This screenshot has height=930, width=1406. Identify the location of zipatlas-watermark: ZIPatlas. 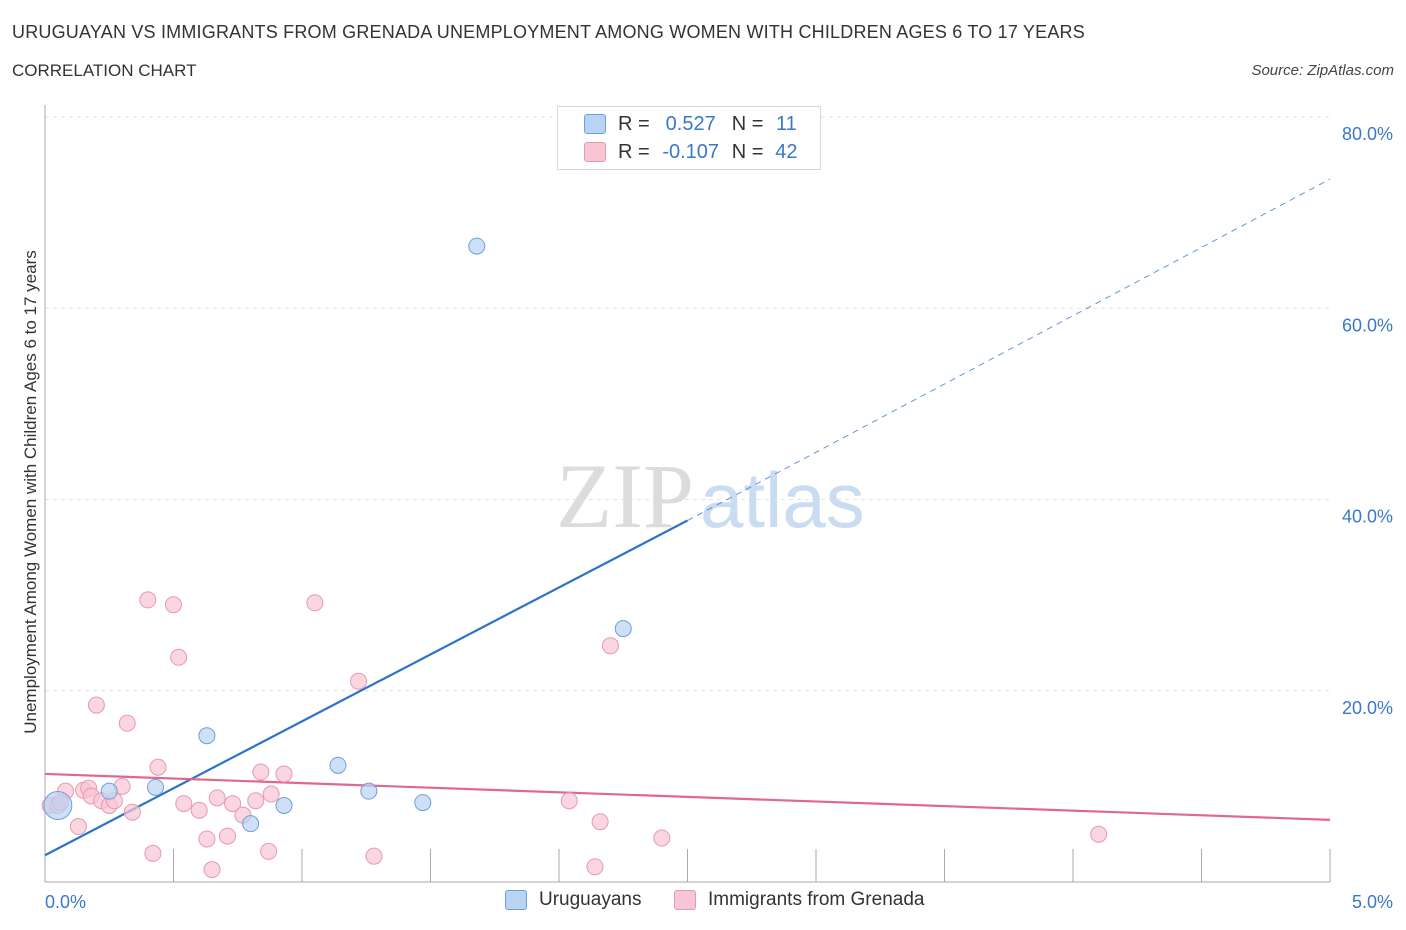
(710, 496).